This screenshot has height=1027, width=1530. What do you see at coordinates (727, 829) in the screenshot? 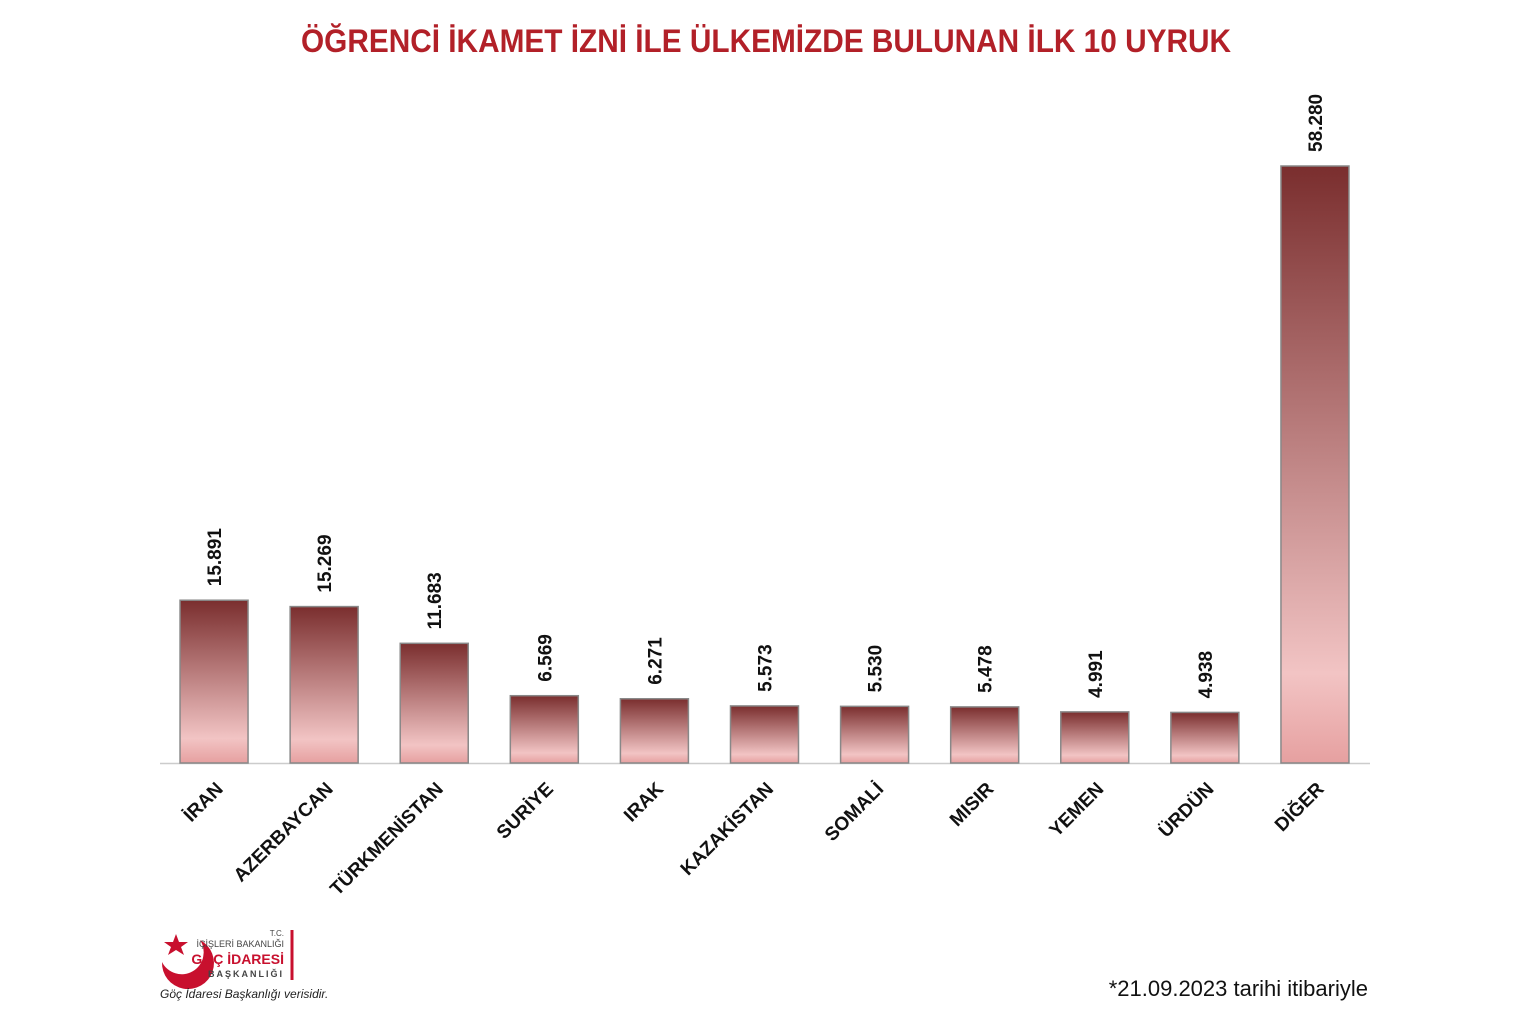
I see `x-tick-label: KAZAKİSTAN` at bounding box center [727, 829].